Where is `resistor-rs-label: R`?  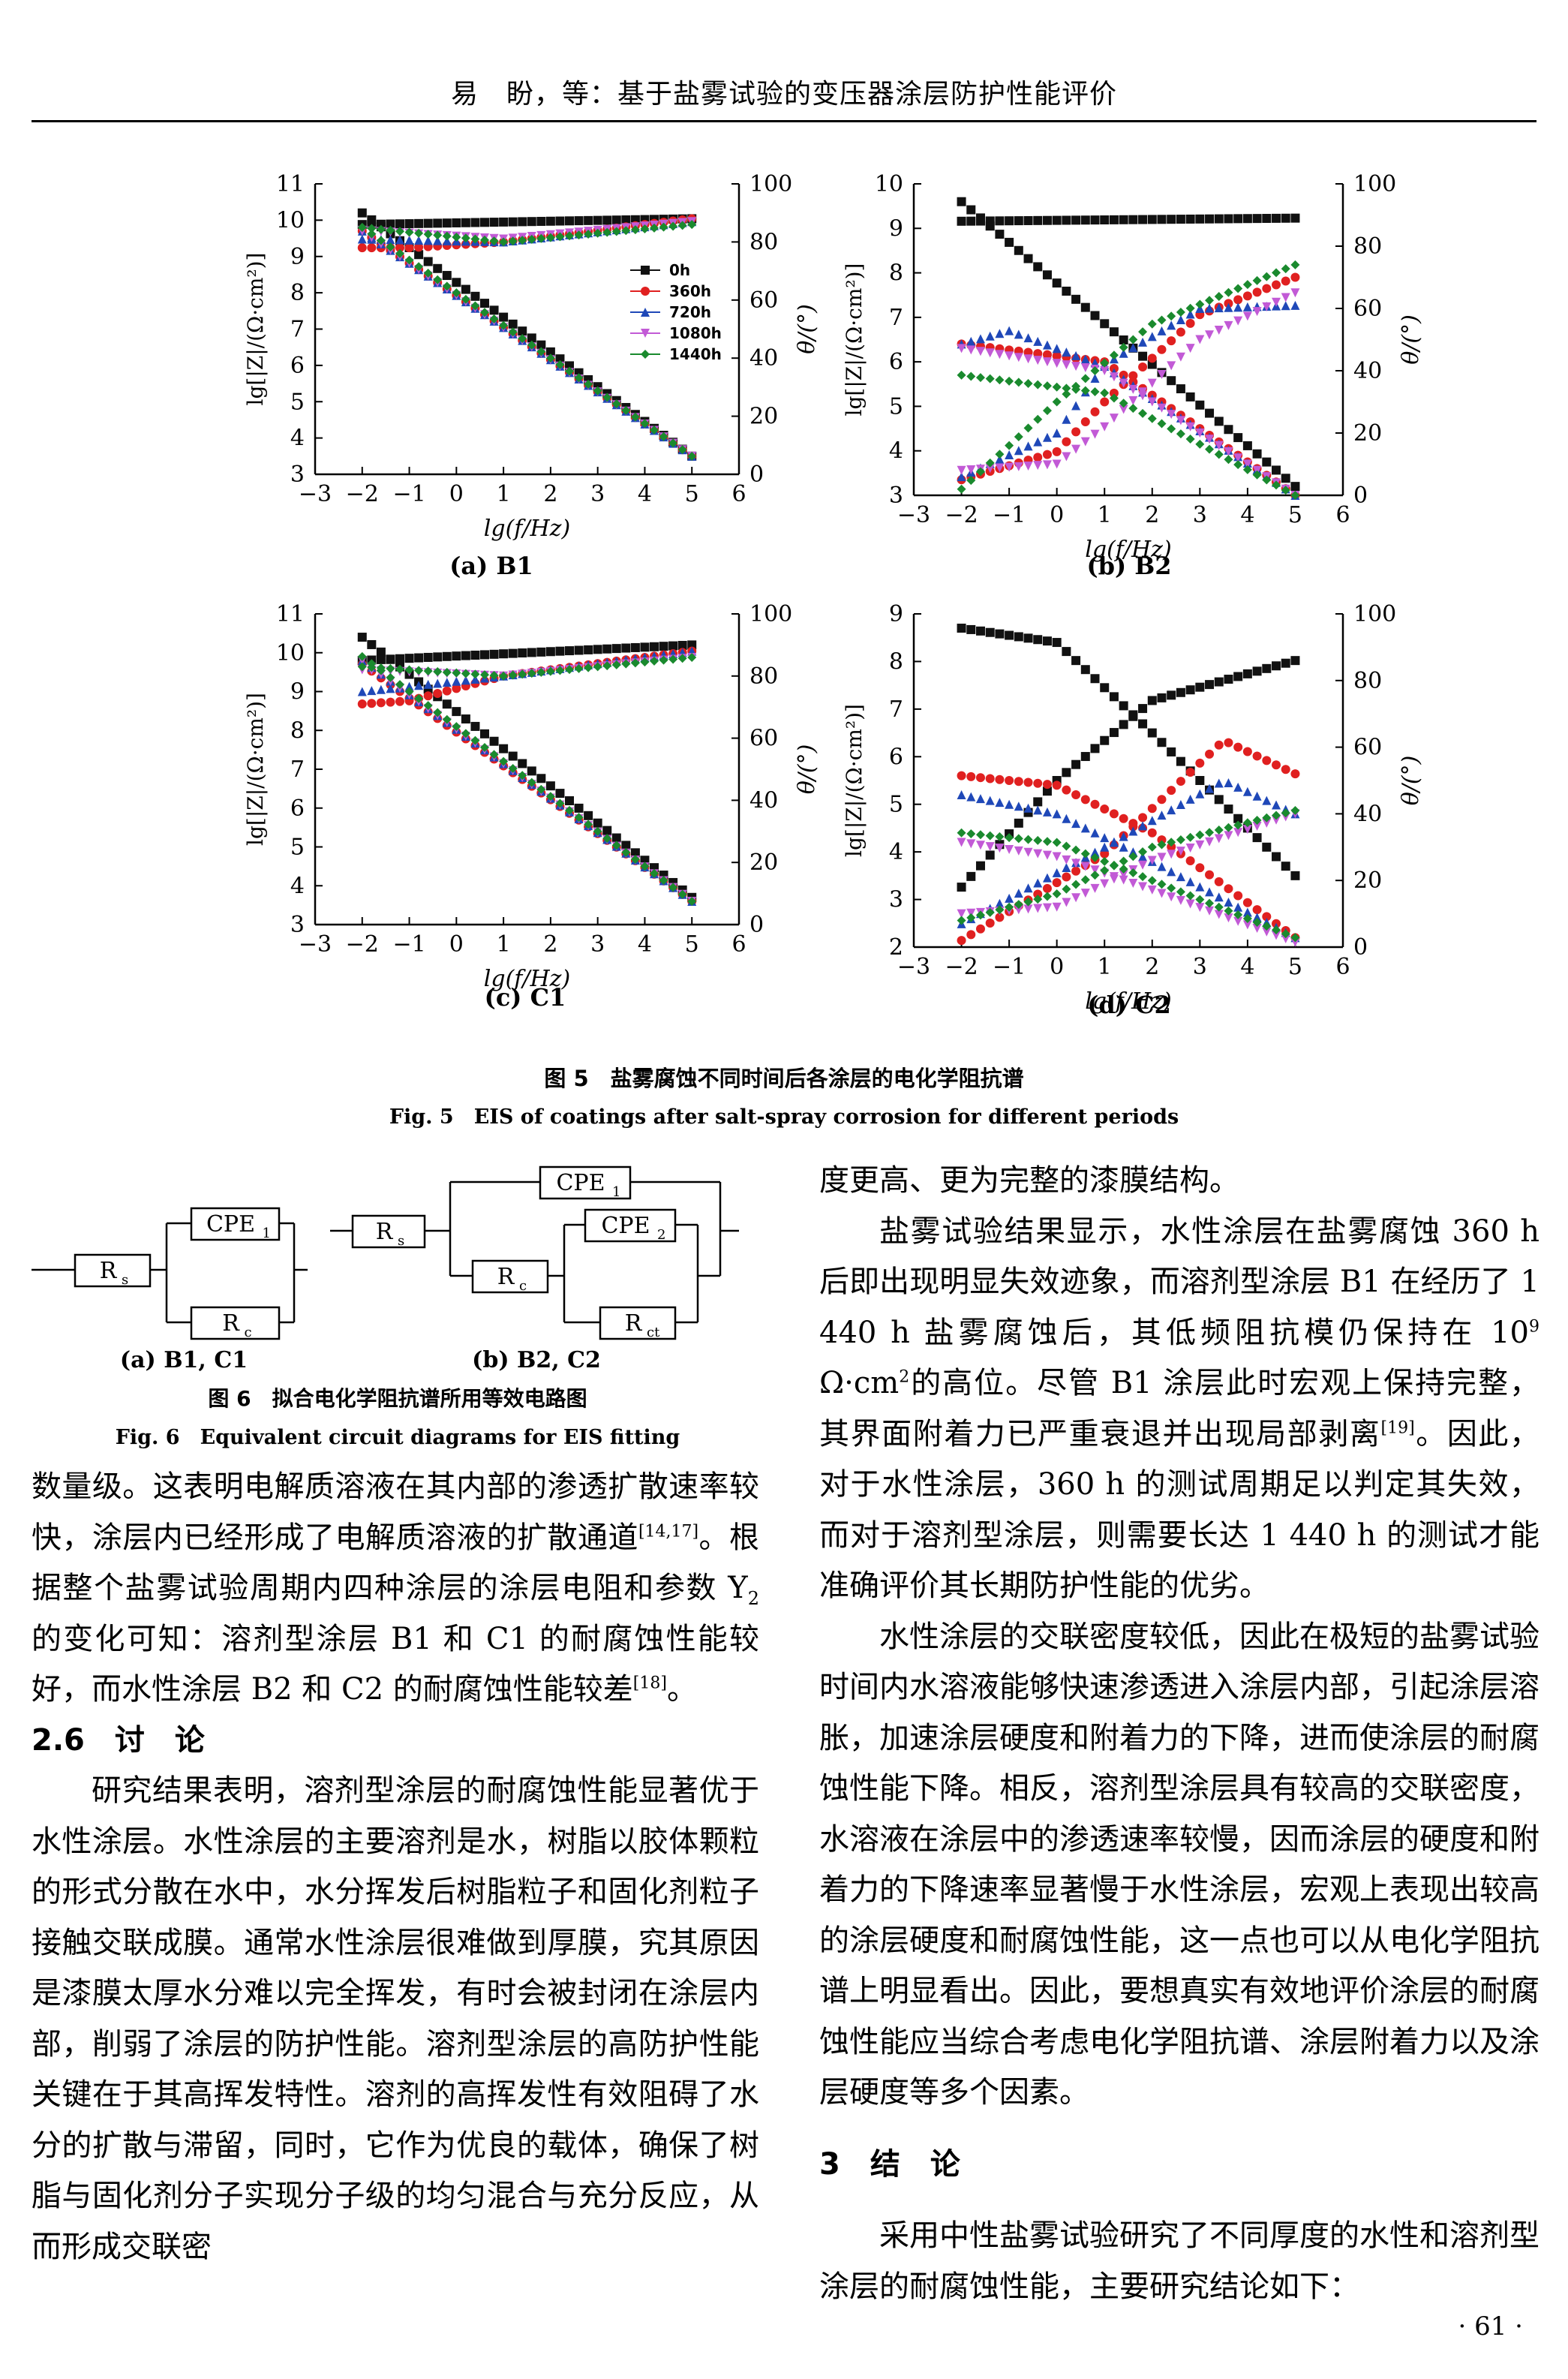
resistor-rs-label: R is located at coordinates (109, 1271).